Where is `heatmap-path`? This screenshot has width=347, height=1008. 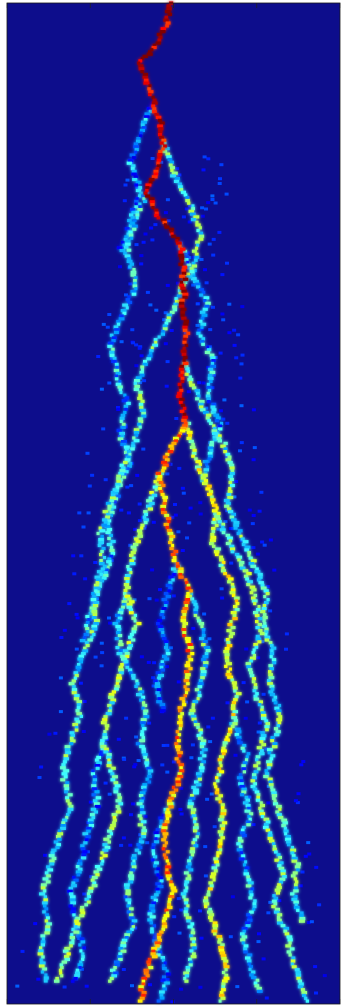
heatmap-path is located at coordinates (195, 787).